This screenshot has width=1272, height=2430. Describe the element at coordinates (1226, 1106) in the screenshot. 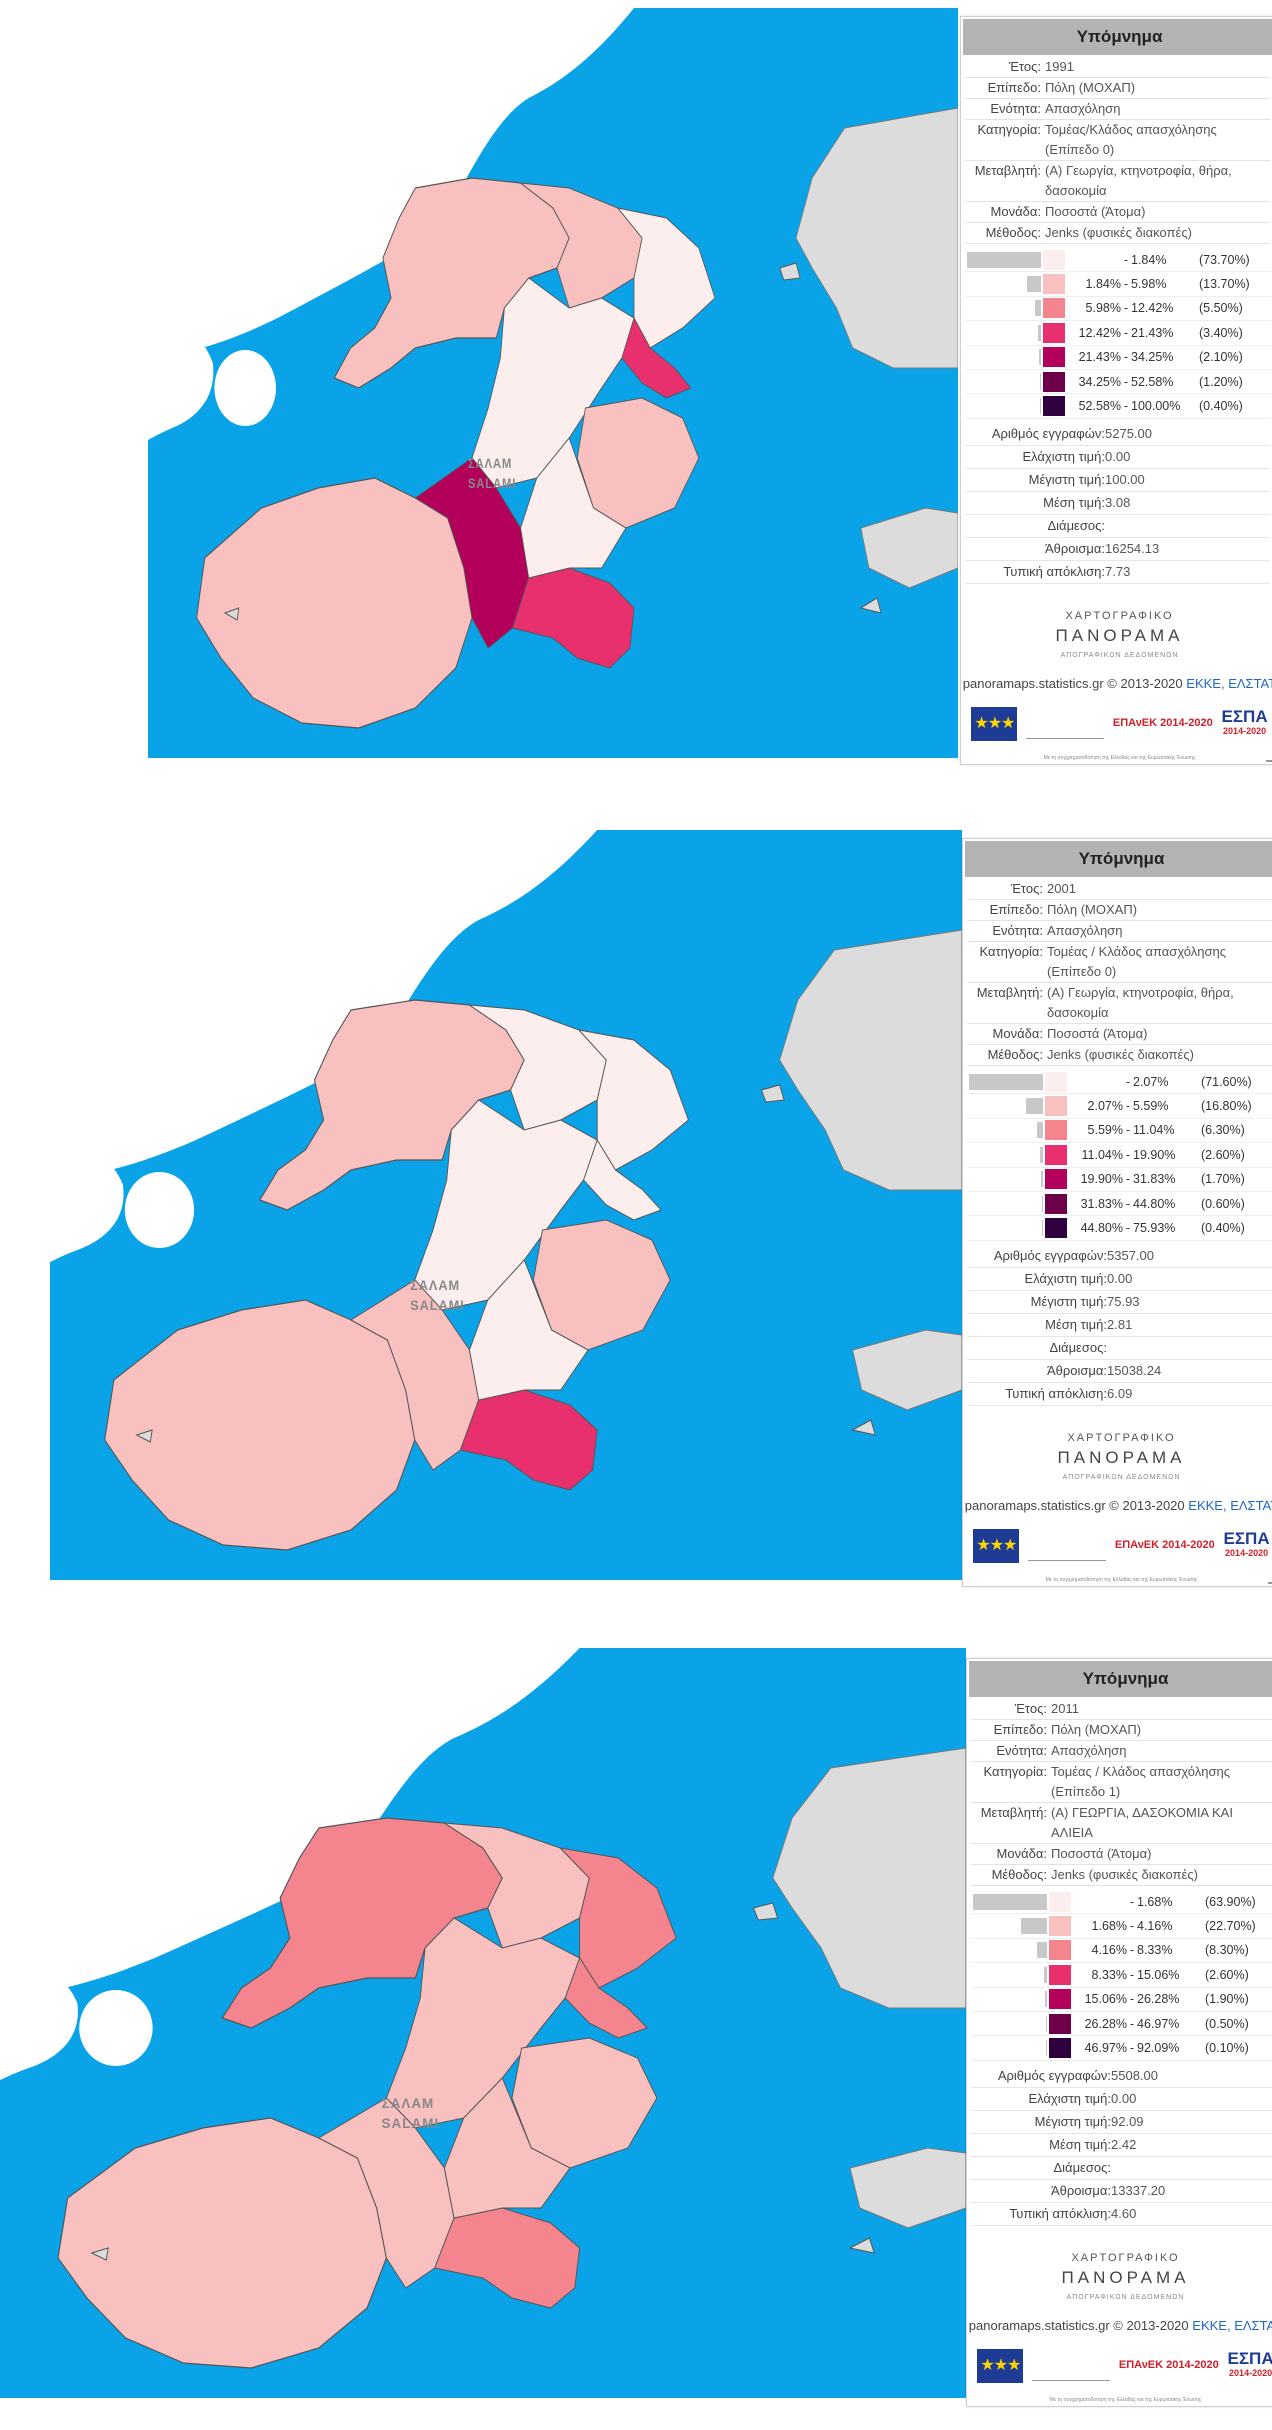

I see `legend-class-share: (16.80%)` at that location.